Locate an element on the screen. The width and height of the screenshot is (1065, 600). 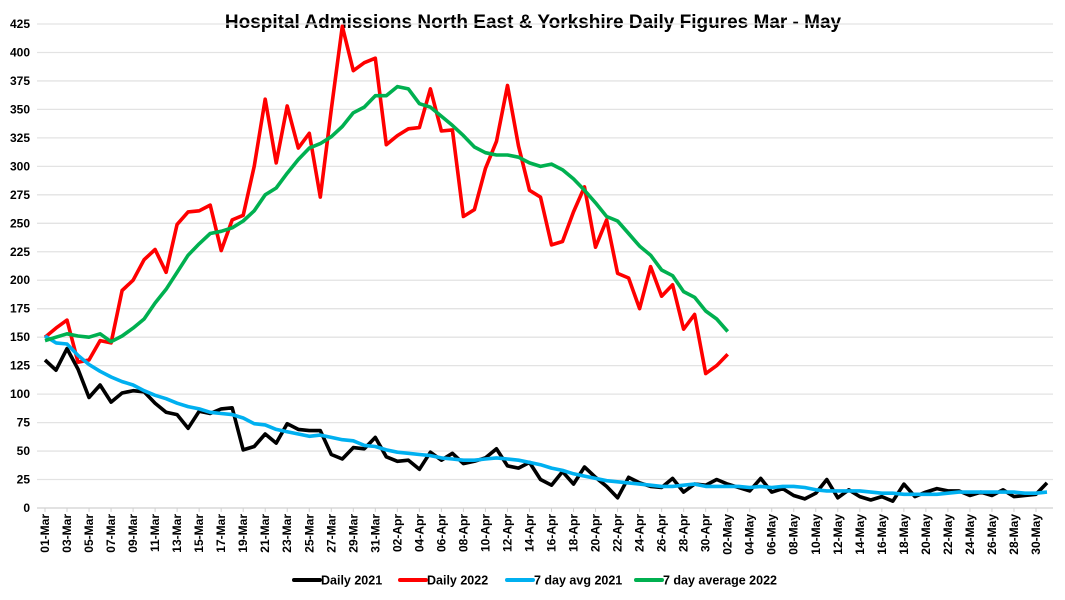
y-tick-label: 75 is located at coordinates (24, 423).